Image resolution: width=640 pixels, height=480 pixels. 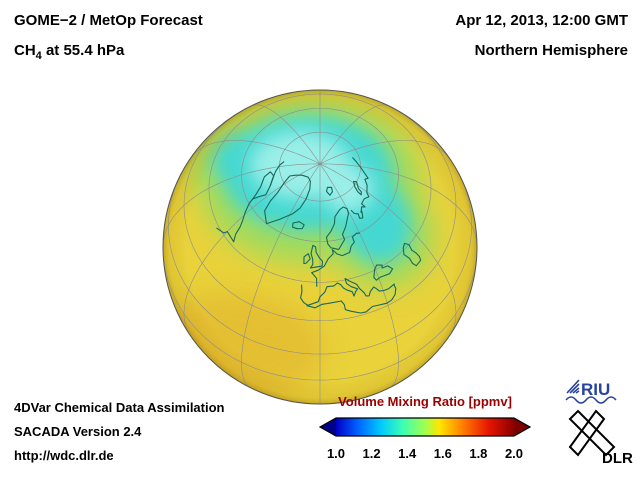 I want to click on colorbar-gradient, so click(x=425, y=427).